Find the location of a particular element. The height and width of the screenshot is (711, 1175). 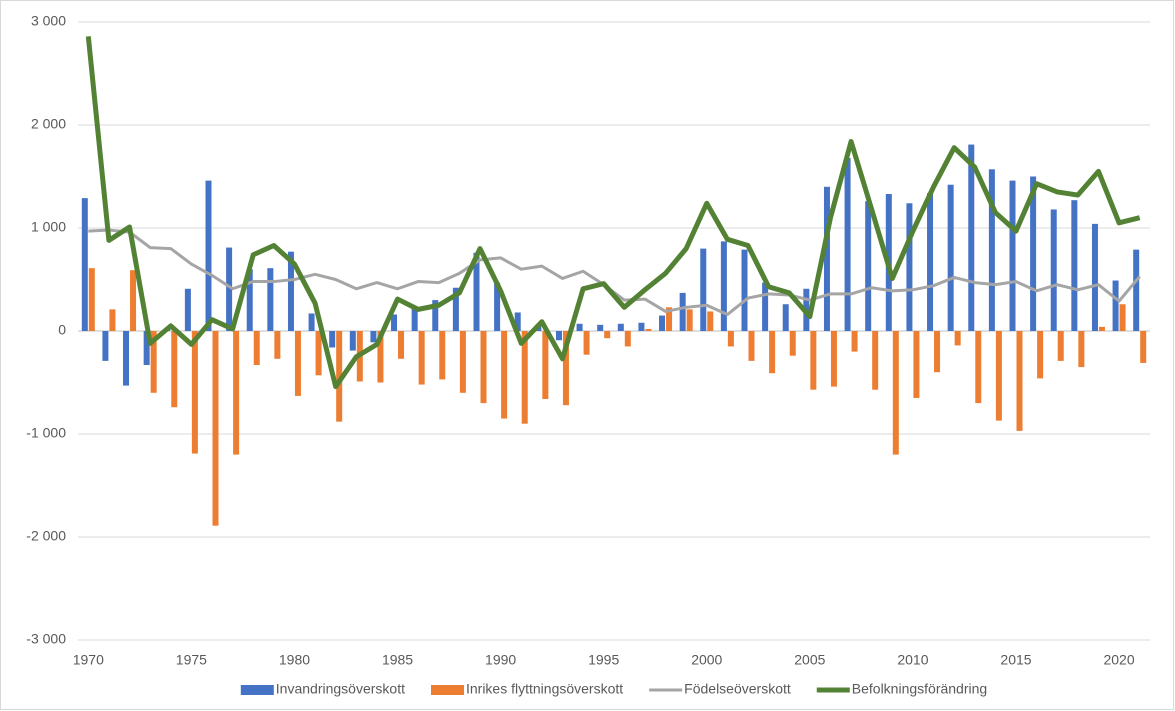

y-tick-label: 2 000 is located at coordinates (48, 124).